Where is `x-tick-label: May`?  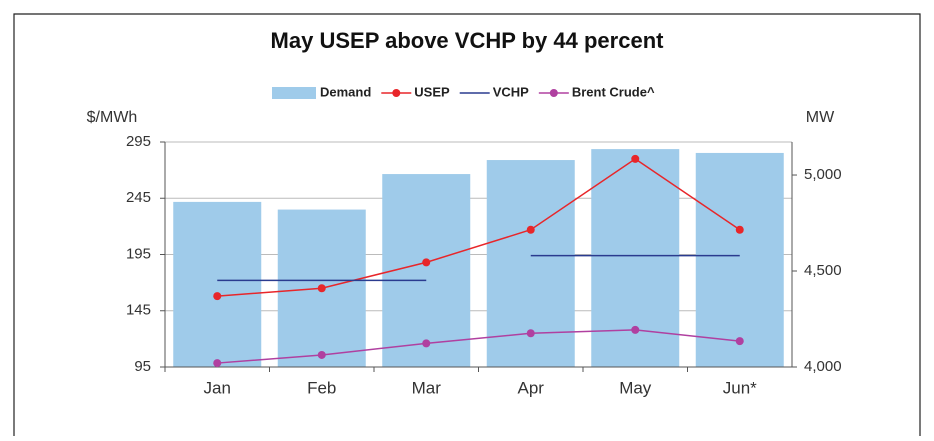
x-tick-label: May is located at coordinates (635, 387).